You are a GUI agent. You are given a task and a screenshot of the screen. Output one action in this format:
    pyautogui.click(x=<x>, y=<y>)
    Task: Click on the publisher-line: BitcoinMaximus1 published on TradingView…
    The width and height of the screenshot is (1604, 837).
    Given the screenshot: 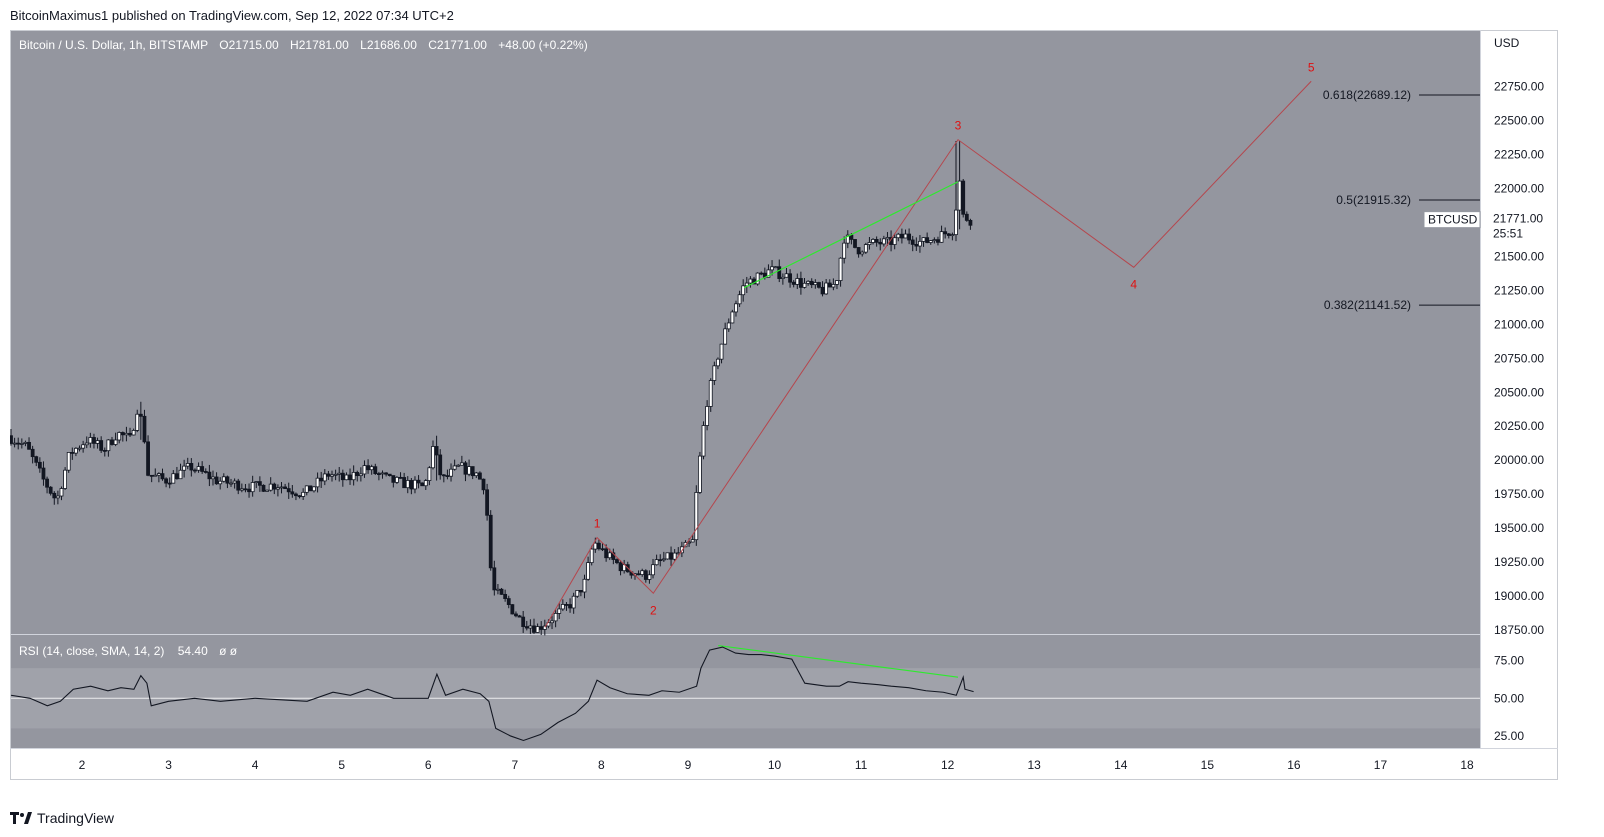 What is the action you would take?
    pyautogui.click(x=232, y=15)
    